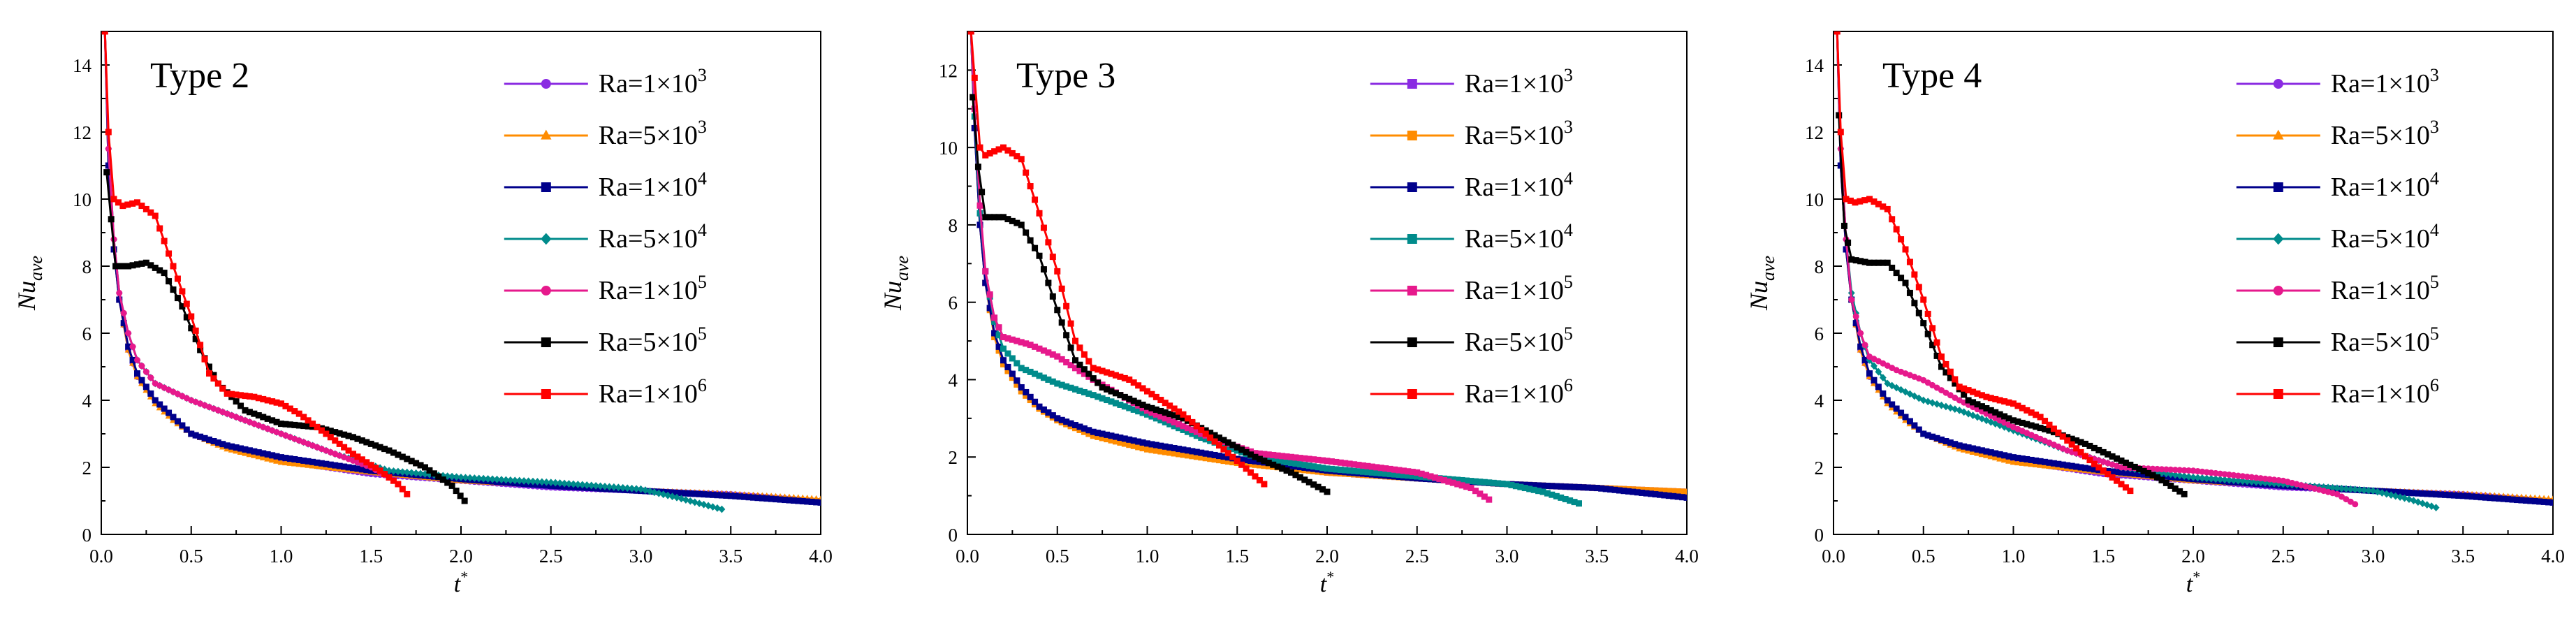  I want to click on legend-marker, so click(1412, 239).